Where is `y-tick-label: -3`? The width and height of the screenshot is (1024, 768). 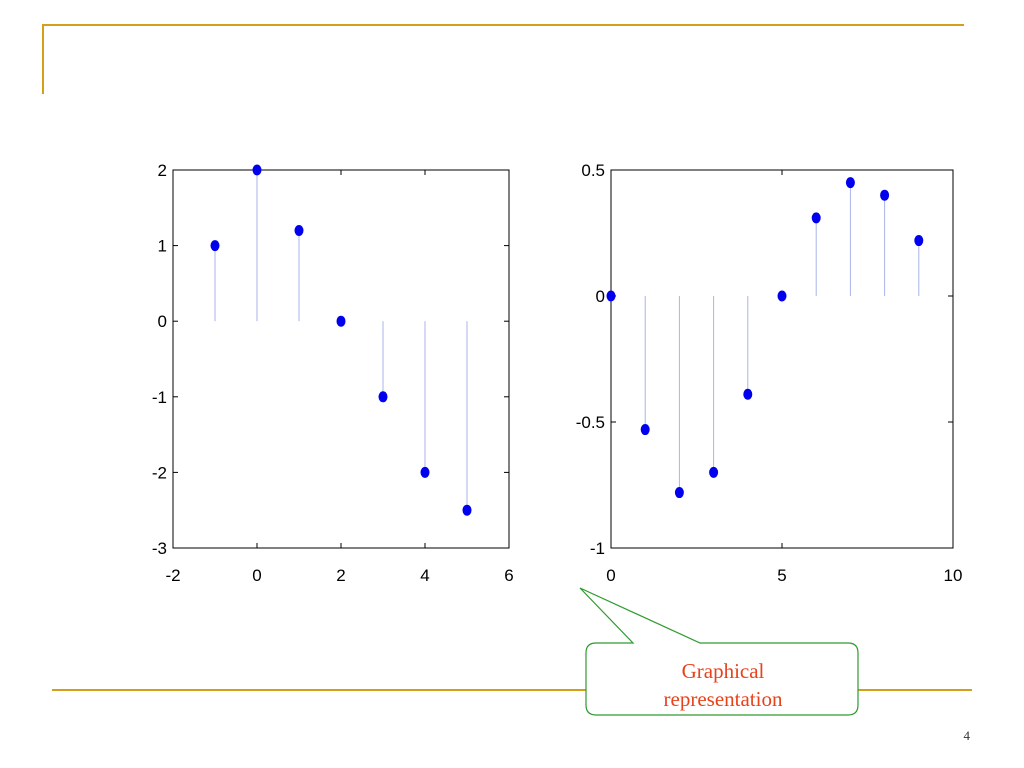 y-tick-label: -3 is located at coordinates (159, 548).